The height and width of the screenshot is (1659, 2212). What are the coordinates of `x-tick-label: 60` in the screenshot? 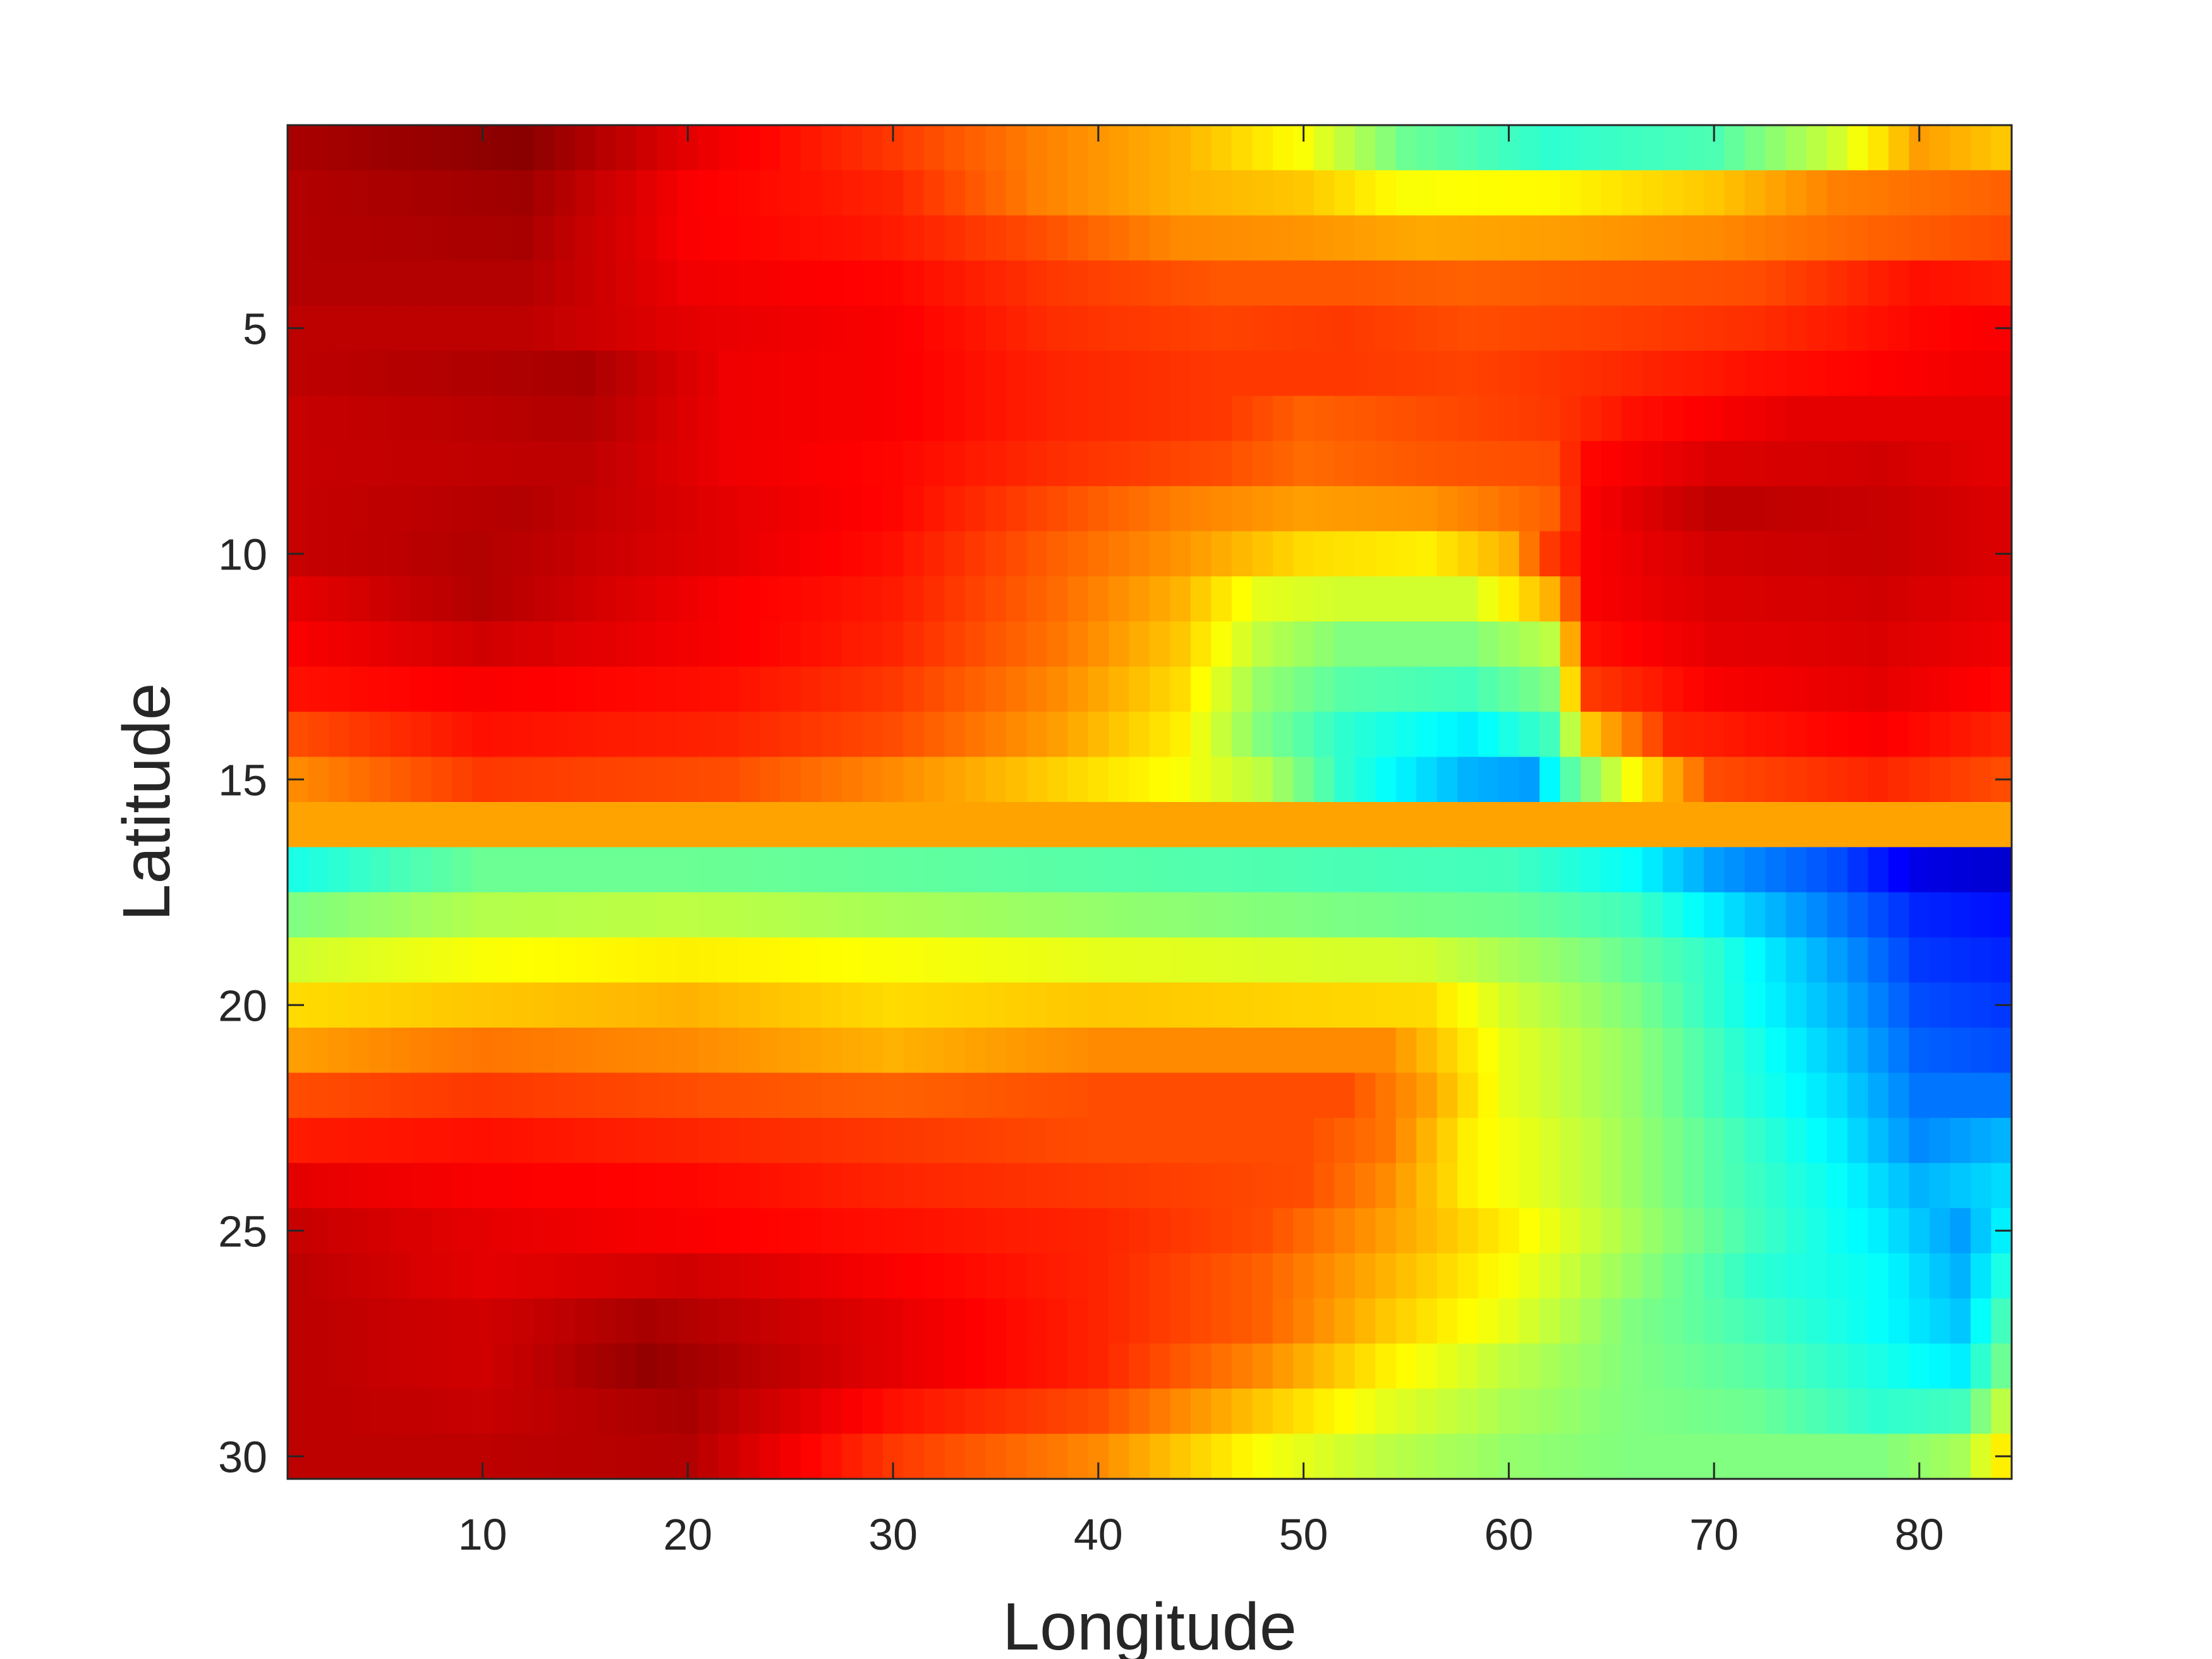 It's located at (1508, 1534).